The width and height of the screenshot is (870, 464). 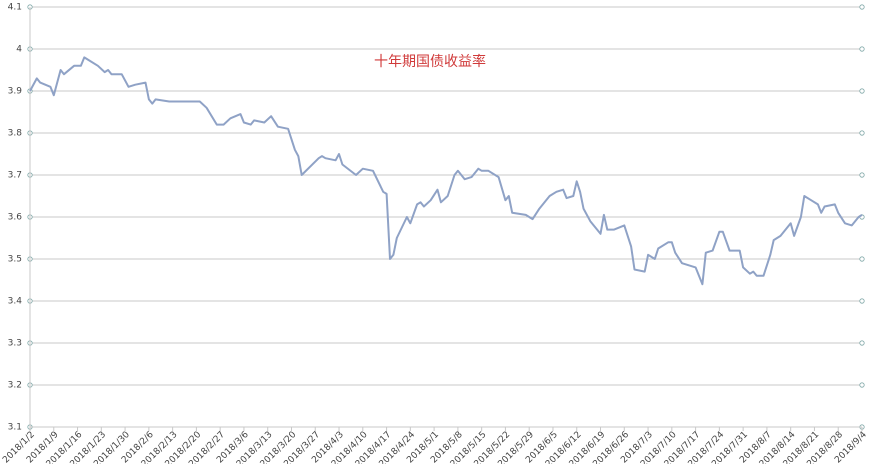 I want to click on y-tick-label: 4.1, so click(x=15, y=8).